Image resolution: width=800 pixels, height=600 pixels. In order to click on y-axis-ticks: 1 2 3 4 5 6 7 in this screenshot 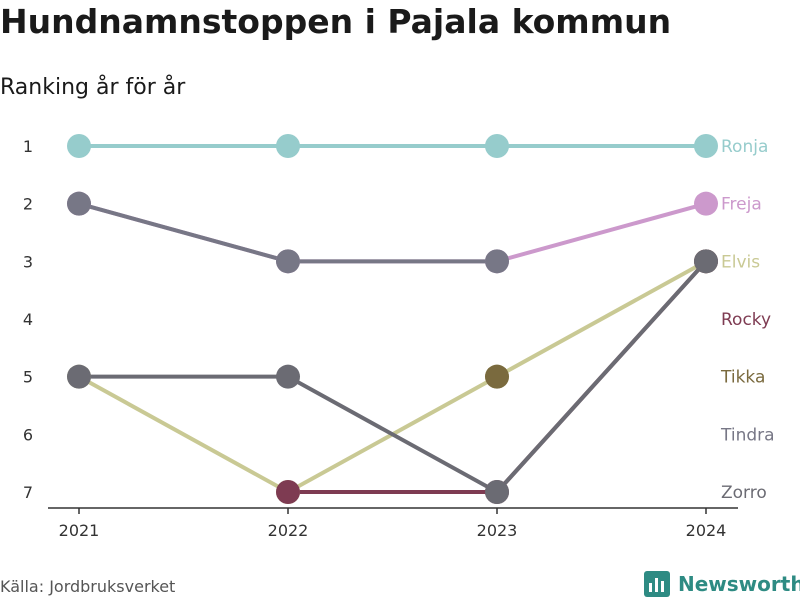, I will do `click(28, 319)`.